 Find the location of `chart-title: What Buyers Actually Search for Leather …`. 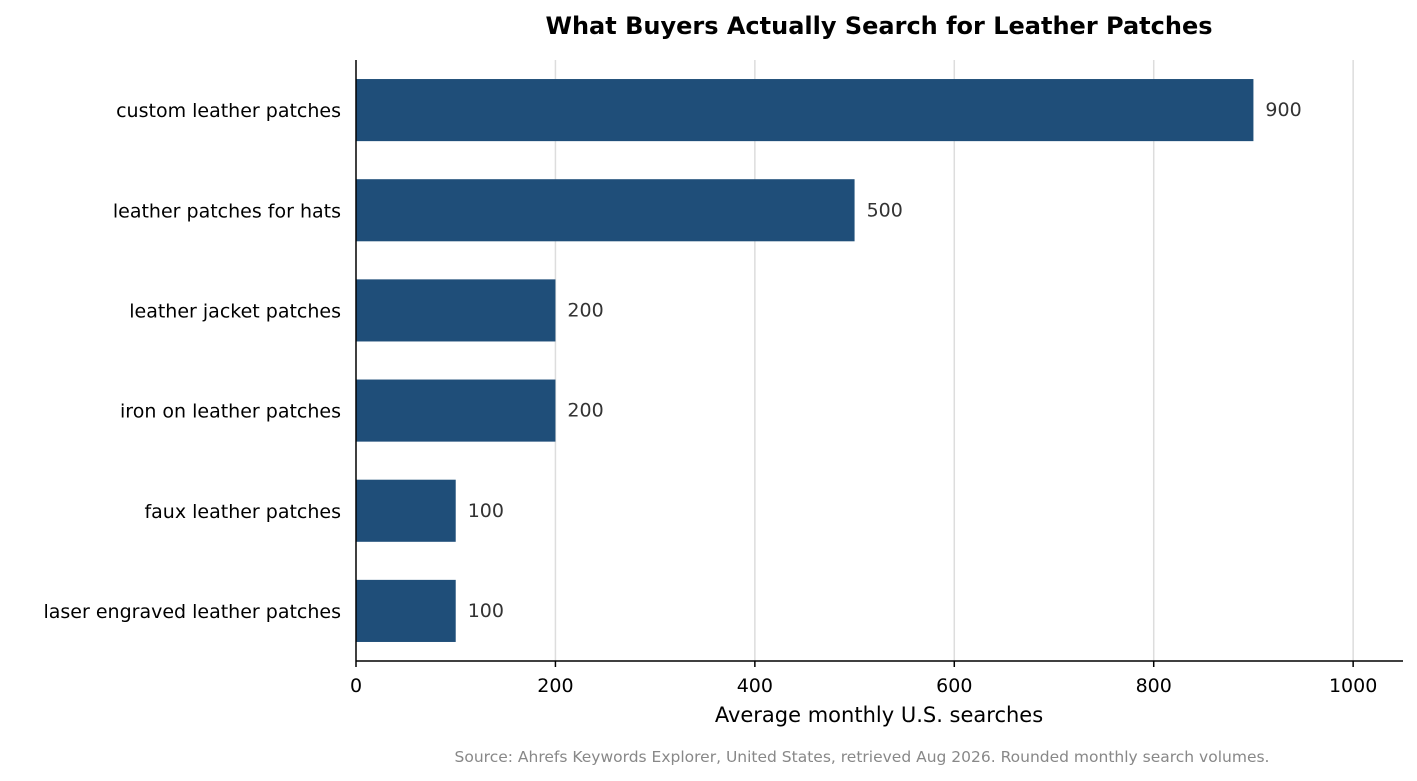

chart-title: What Buyers Actually Search for Leather … is located at coordinates (878, 26).